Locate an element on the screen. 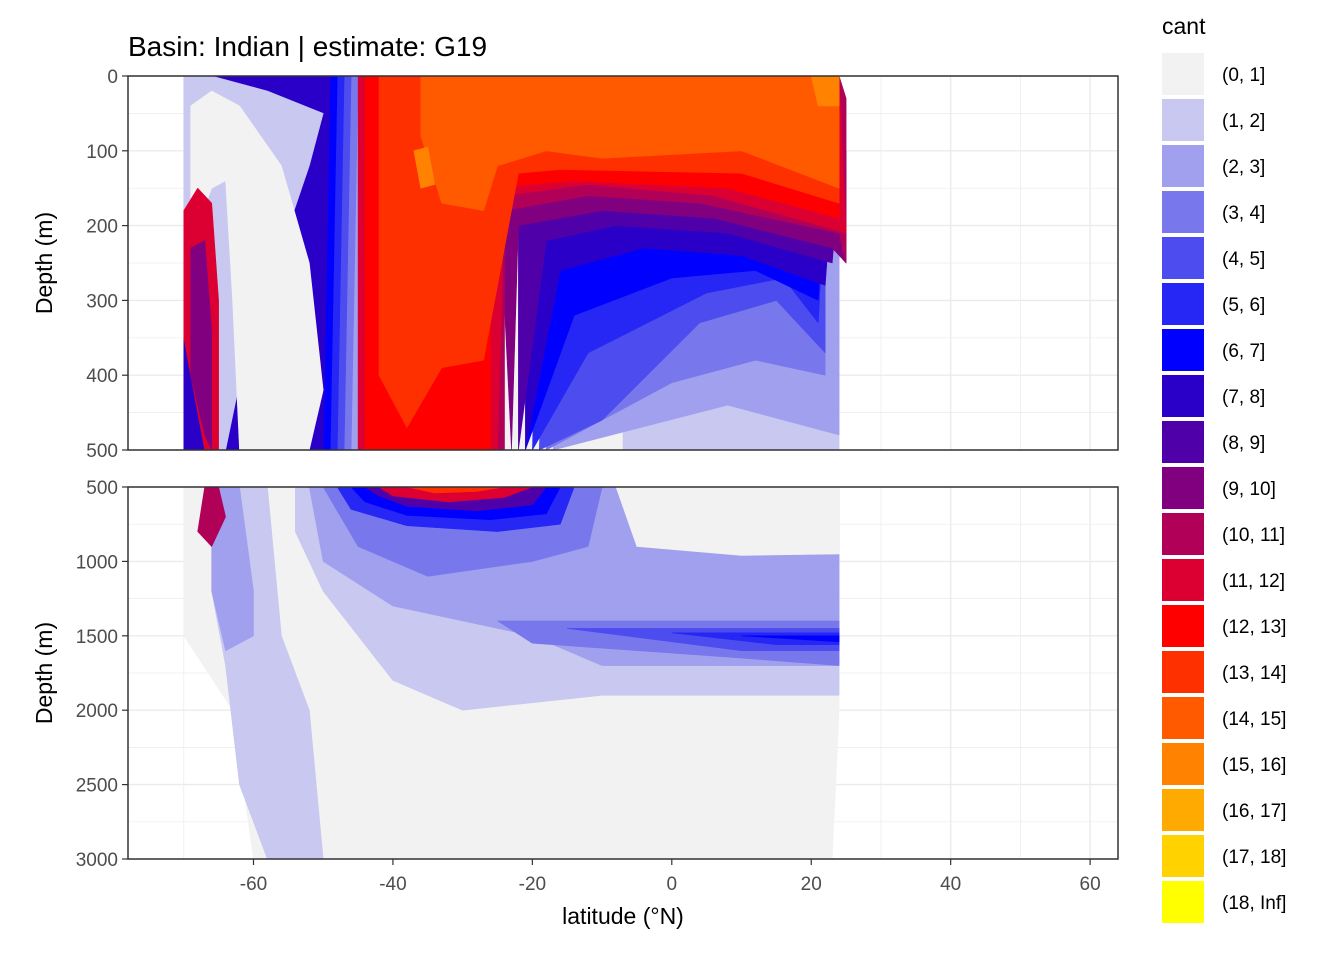 This screenshot has height=960, width=1344. legend-label: (4, 5] is located at coordinates (1243, 259).